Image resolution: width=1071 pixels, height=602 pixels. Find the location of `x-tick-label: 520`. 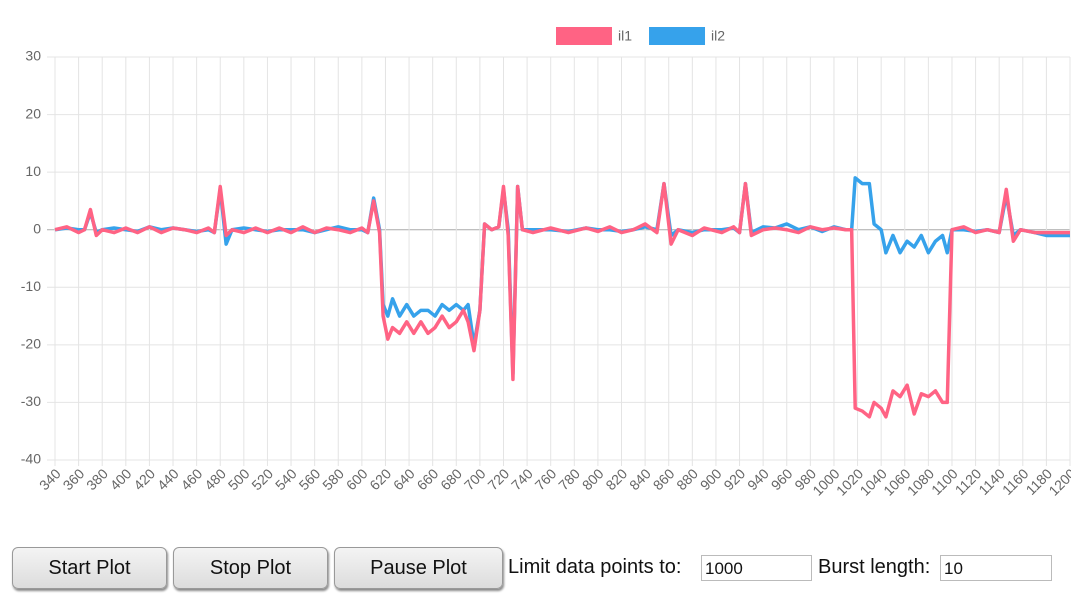

x-tick-label: 520 is located at coordinates (262, 479).